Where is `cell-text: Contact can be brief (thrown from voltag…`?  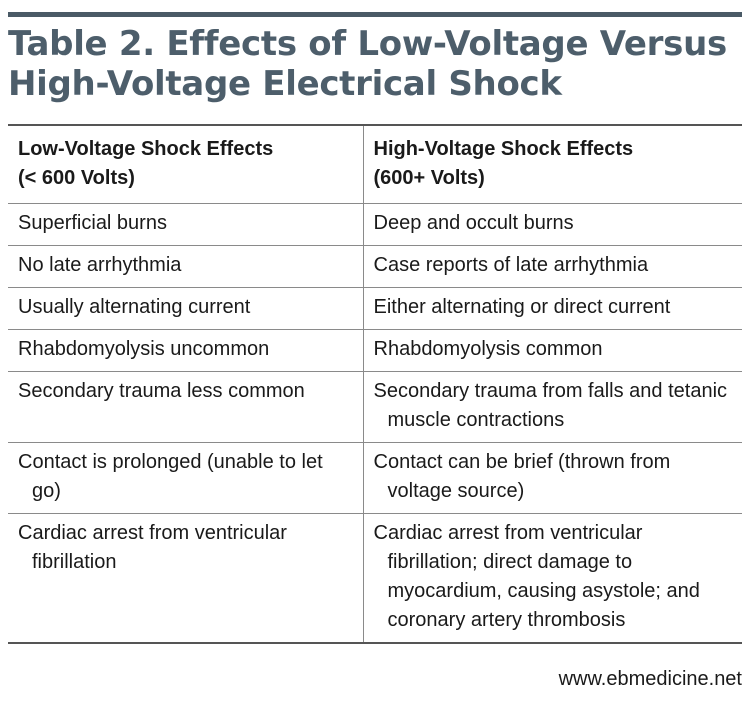
cell-text: Contact can be brief (thrown from voltag… is located at coordinates (522, 476).